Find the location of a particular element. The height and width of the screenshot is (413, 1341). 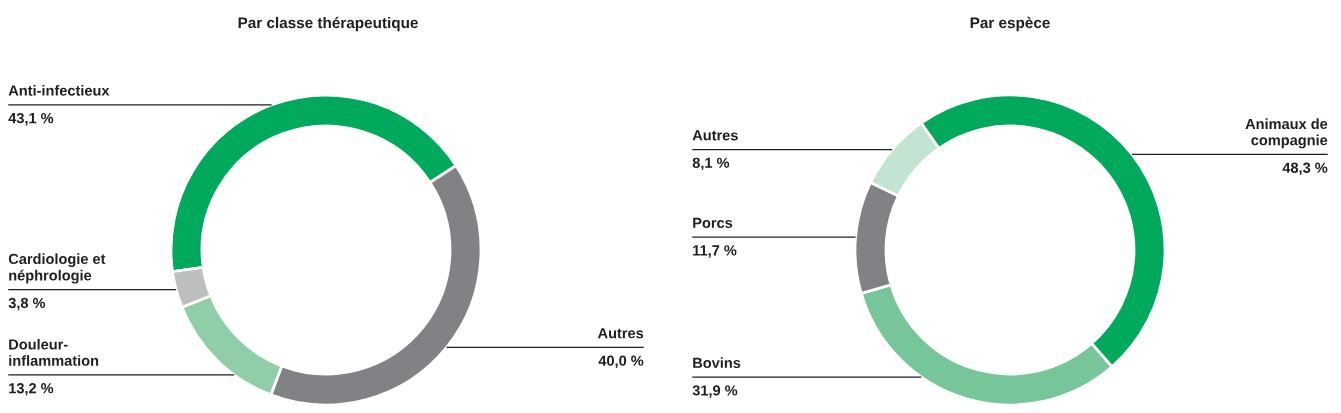

data-label: 48,3 % is located at coordinates (1305, 169).